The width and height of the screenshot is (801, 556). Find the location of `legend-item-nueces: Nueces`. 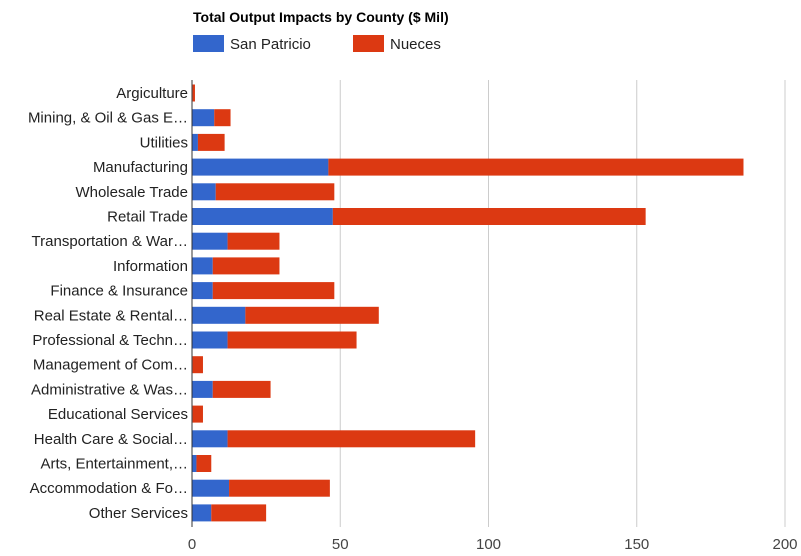

legend-item-nueces: Nueces is located at coordinates (397, 44).